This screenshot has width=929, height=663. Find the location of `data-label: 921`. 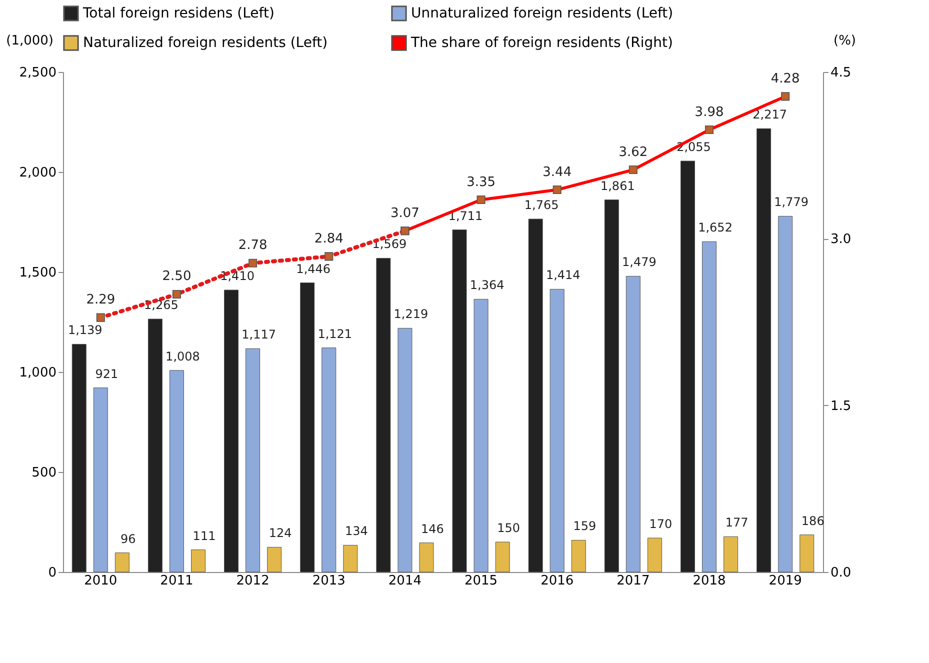

data-label: 921 is located at coordinates (106, 373).